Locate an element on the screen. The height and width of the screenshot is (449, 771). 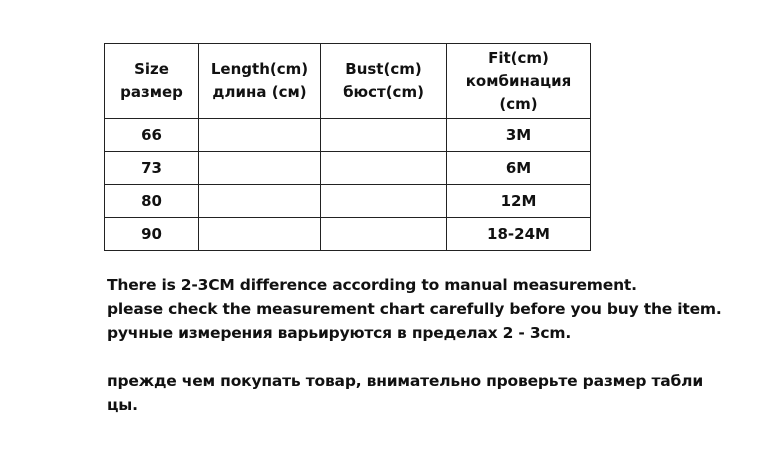
header-text: Length(cm) is located at coordinates (259, 69).